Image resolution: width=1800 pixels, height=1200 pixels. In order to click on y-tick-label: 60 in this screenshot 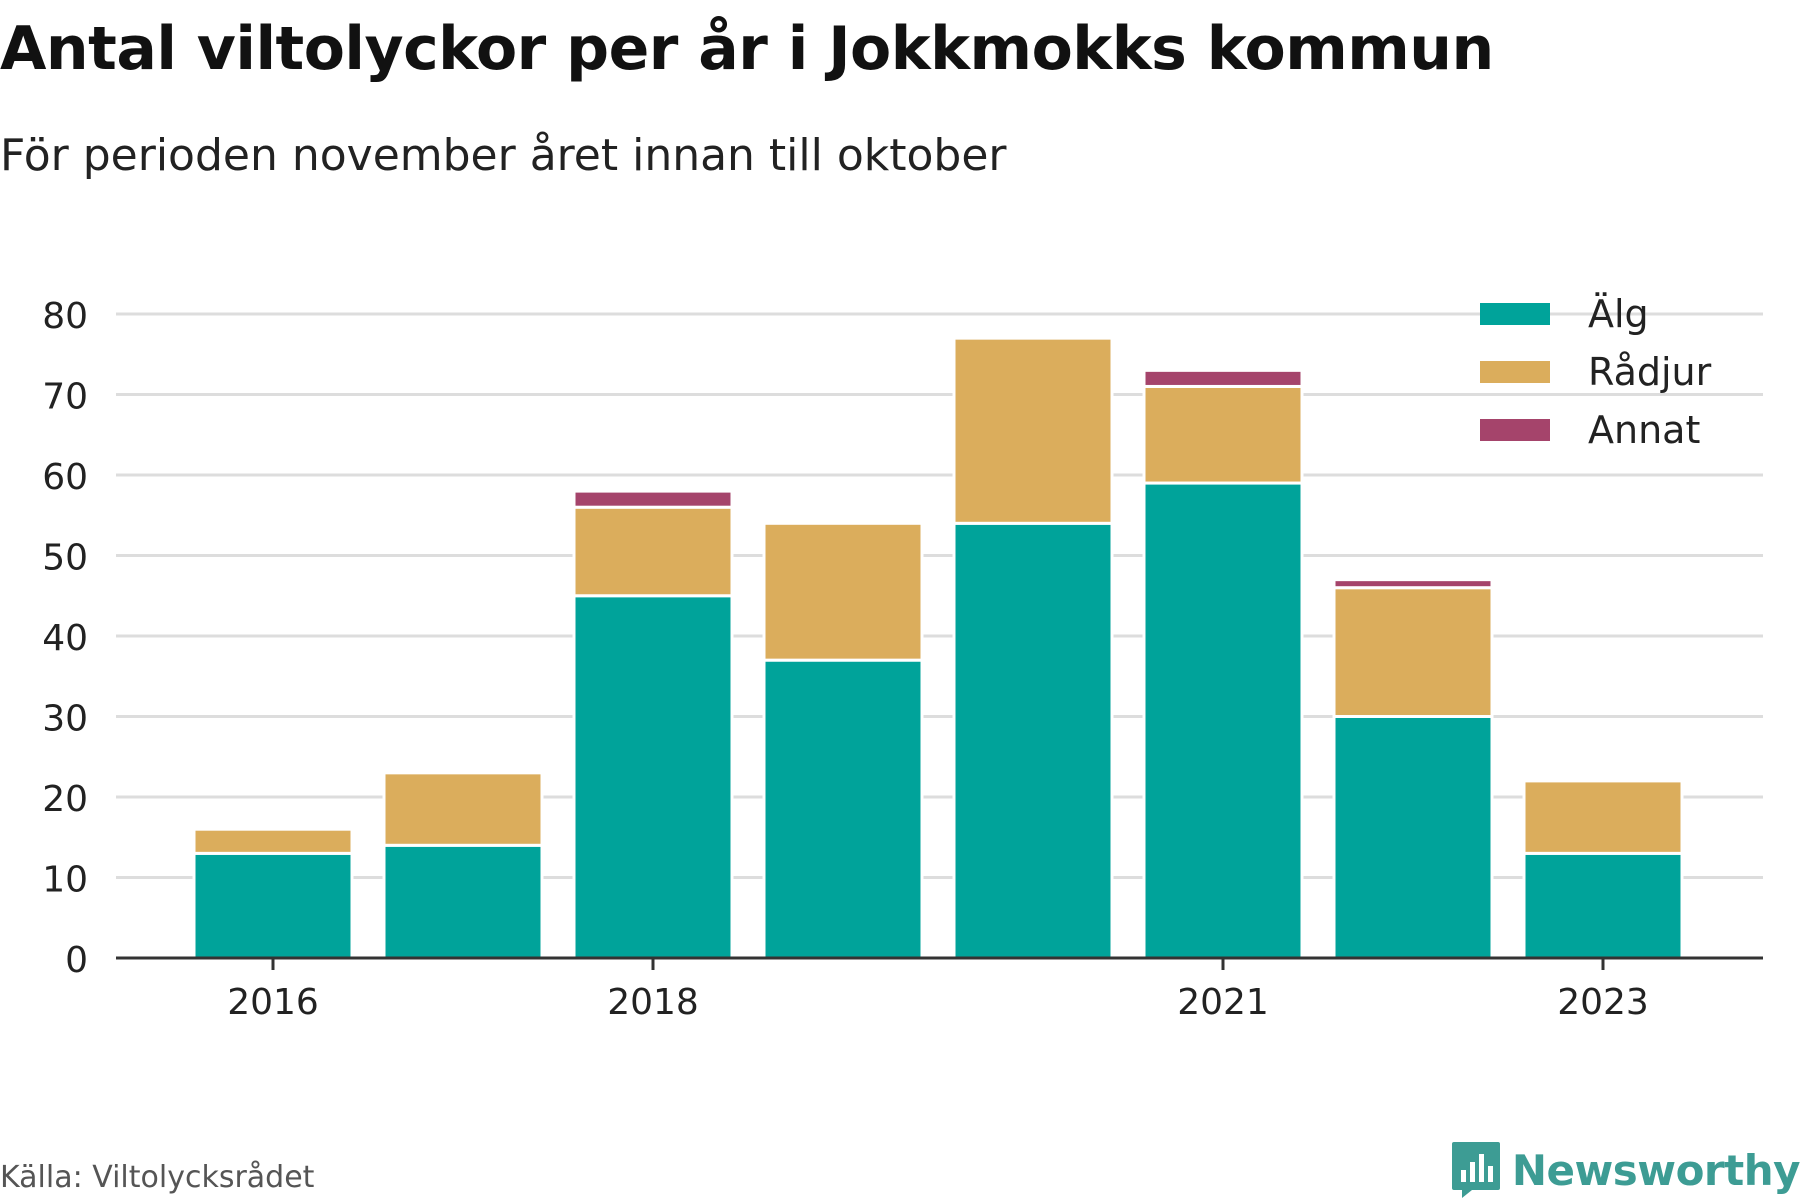, I will do `click(65, 477)`.